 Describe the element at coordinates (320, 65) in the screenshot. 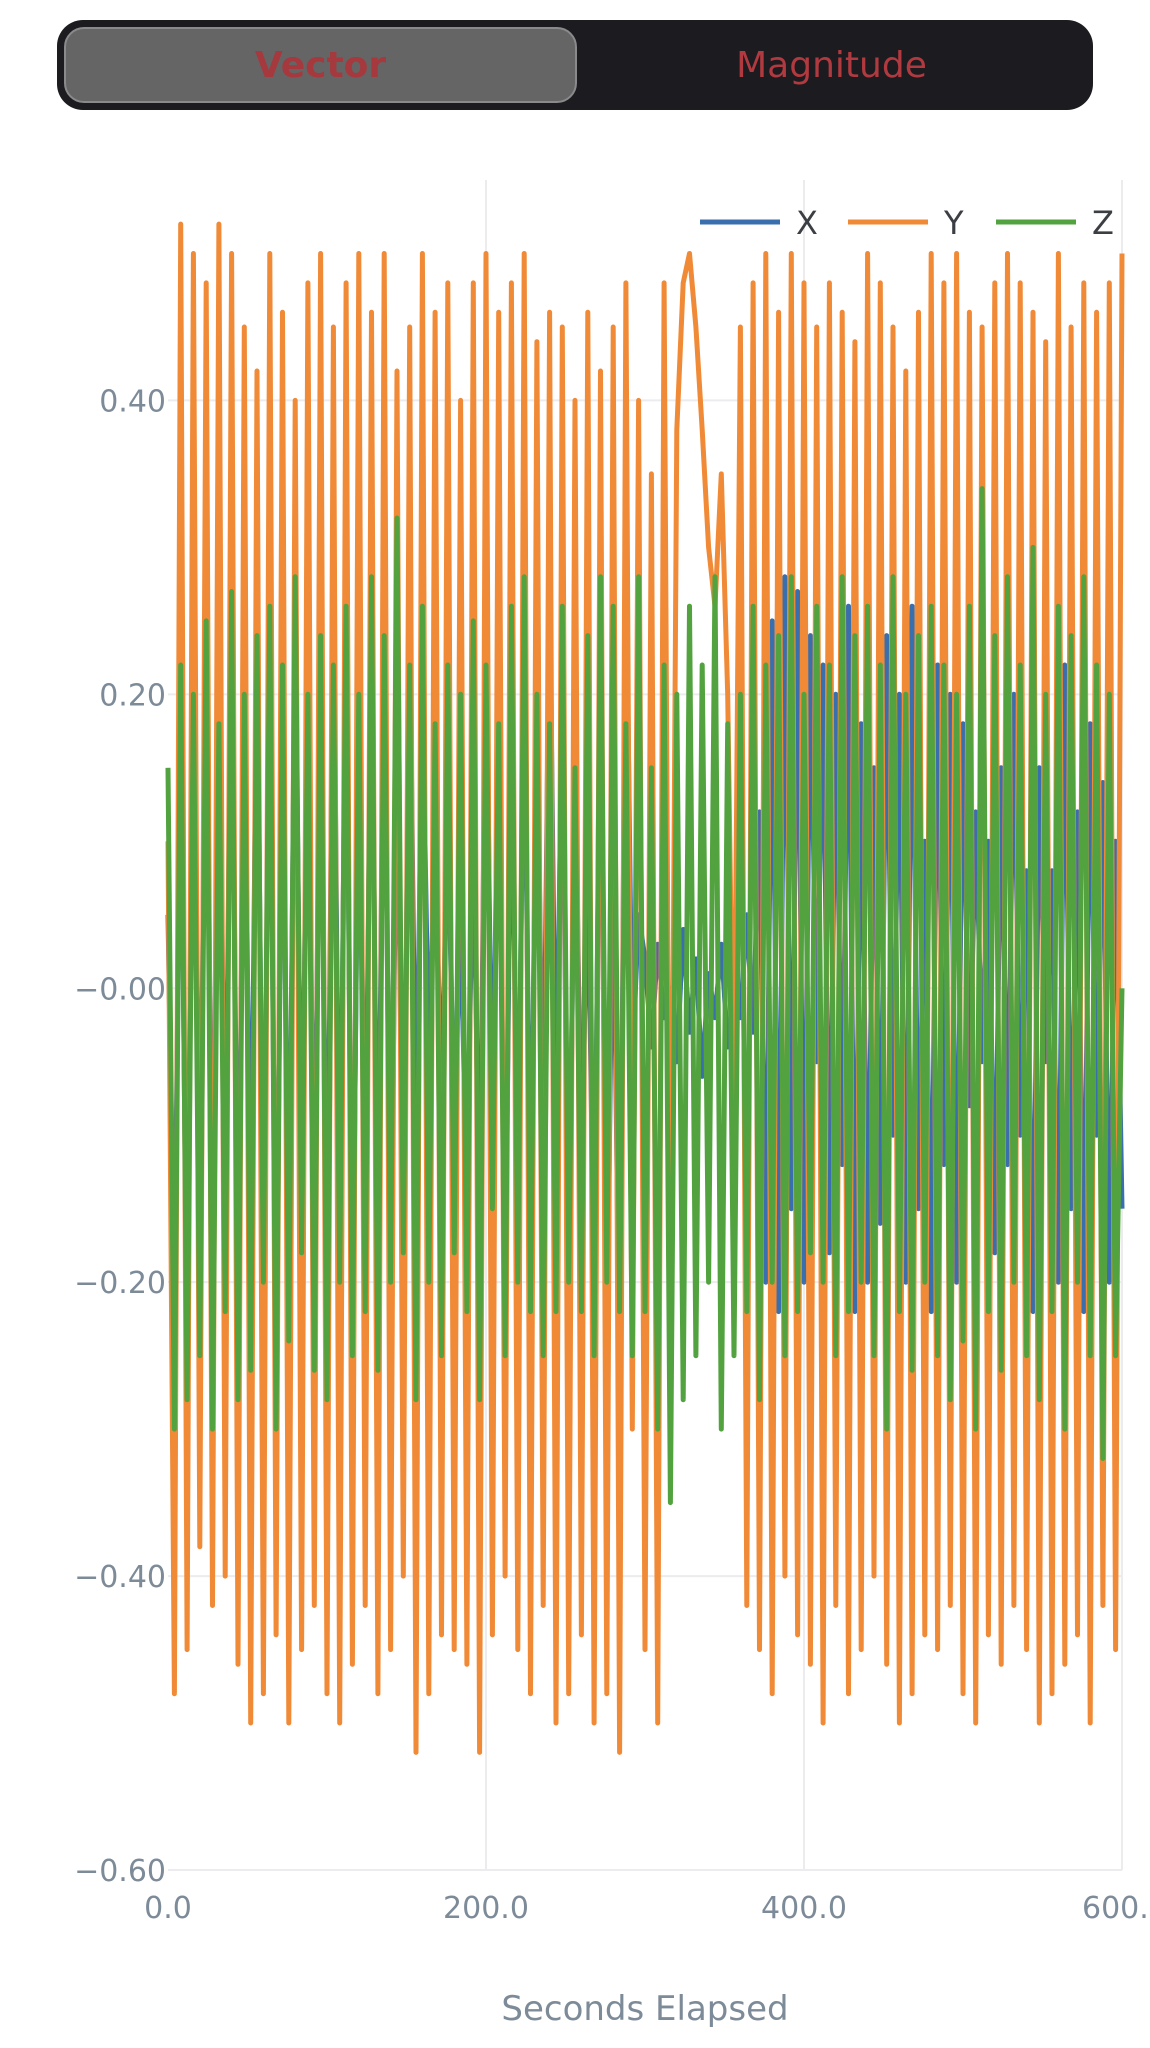

I see `vector-tab: Vector` at that location.